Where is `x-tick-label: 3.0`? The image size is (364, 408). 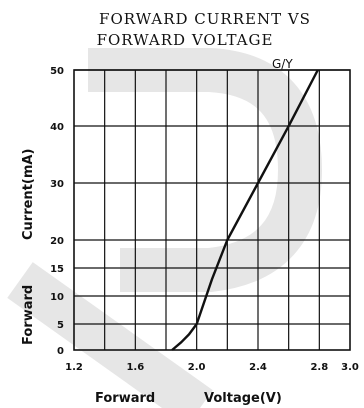
x-tick-label: 3.0 is located at coordinates (350, 367).